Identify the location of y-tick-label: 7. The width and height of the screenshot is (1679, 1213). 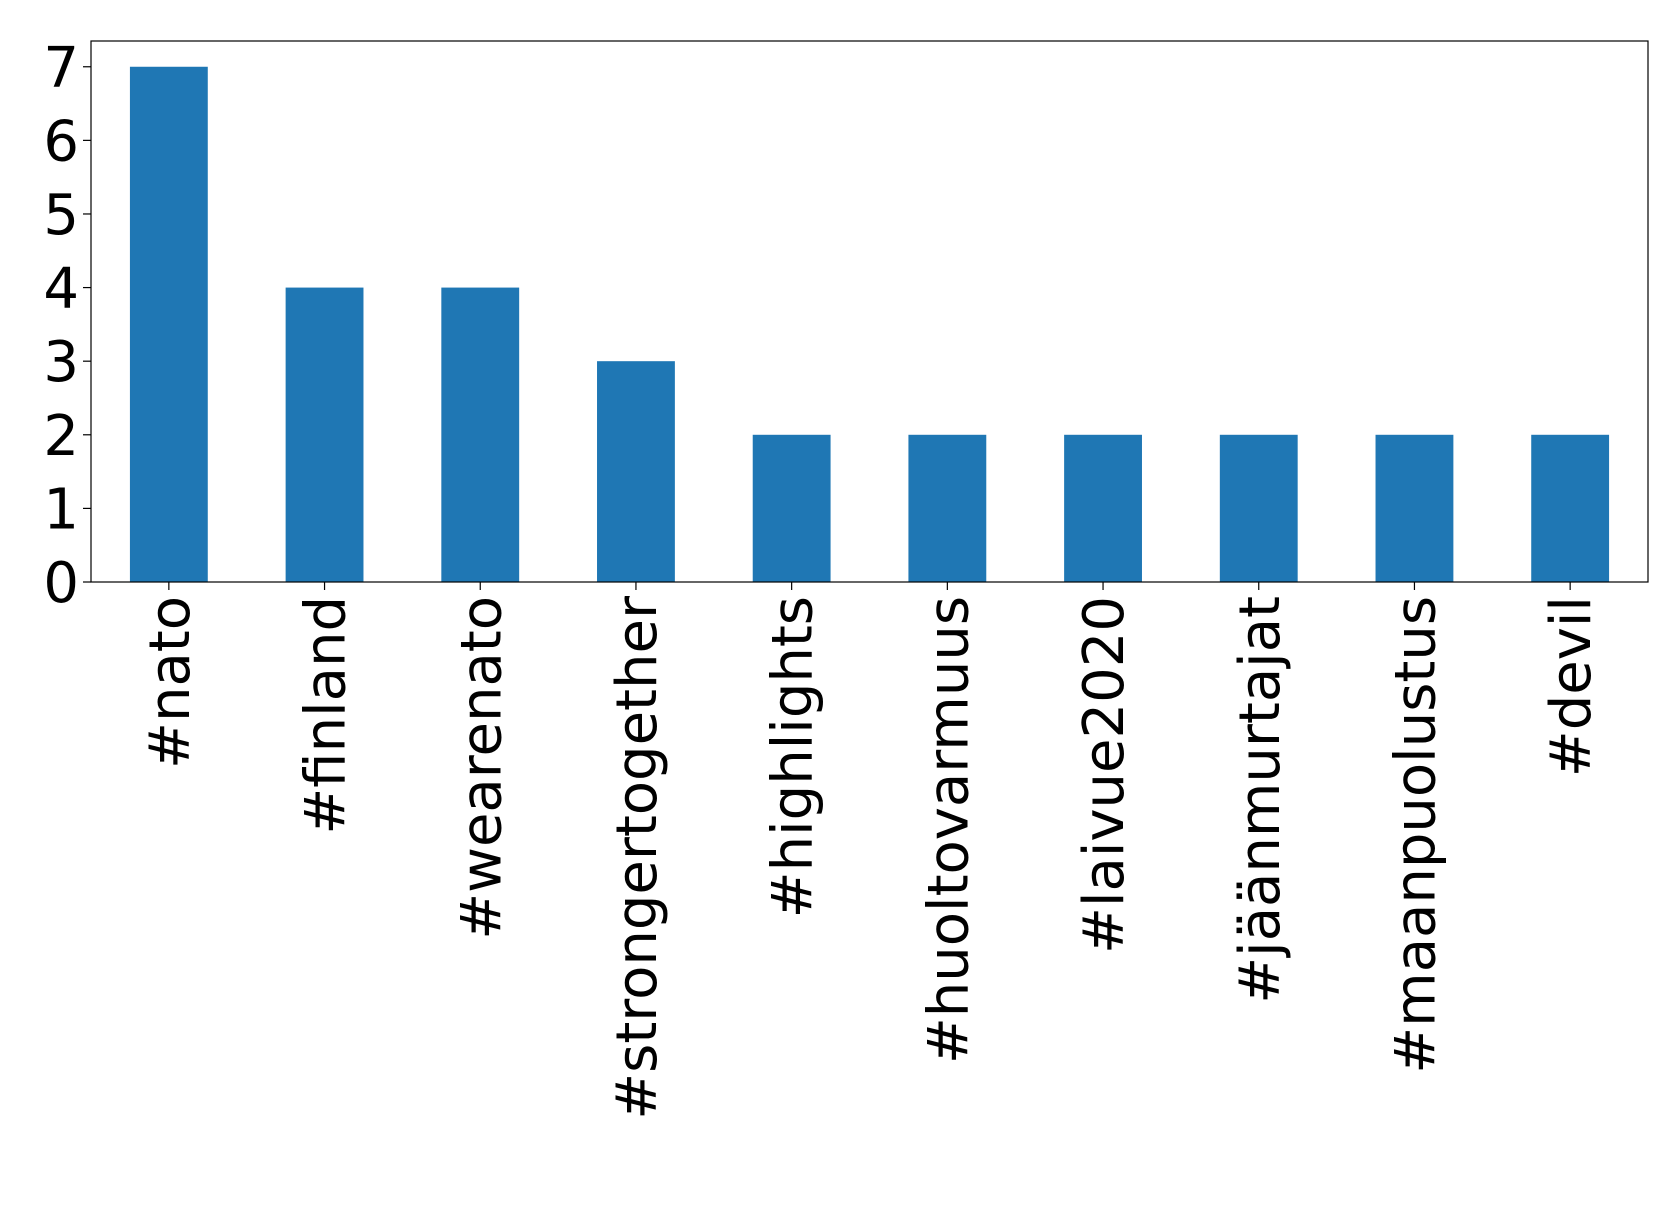
(61, 68).